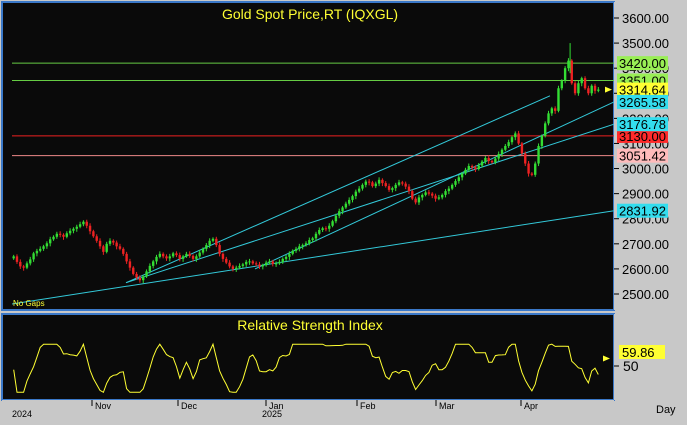  I want to click on no-gaps-note: No Gaps, so click(29, 303).